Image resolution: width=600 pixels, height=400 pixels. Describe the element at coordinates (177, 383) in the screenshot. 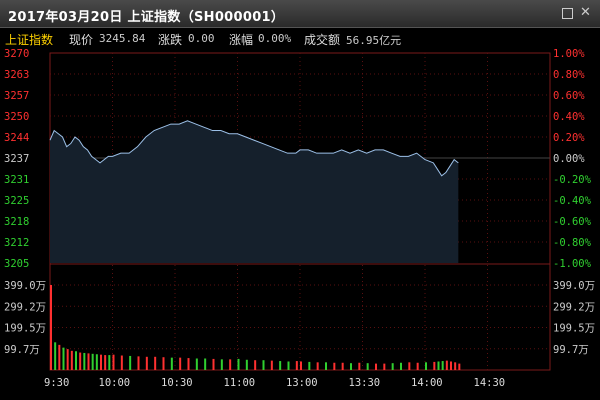

I see `x-tick-label: 10:30` at that location.